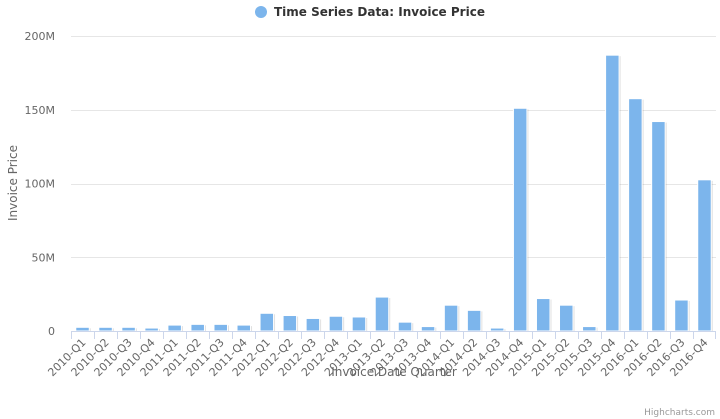 The image size is (720, 419). Describe the element at coordinates (40, 110) in the screenshot. I see `y-tick-label: 150M` at that location.